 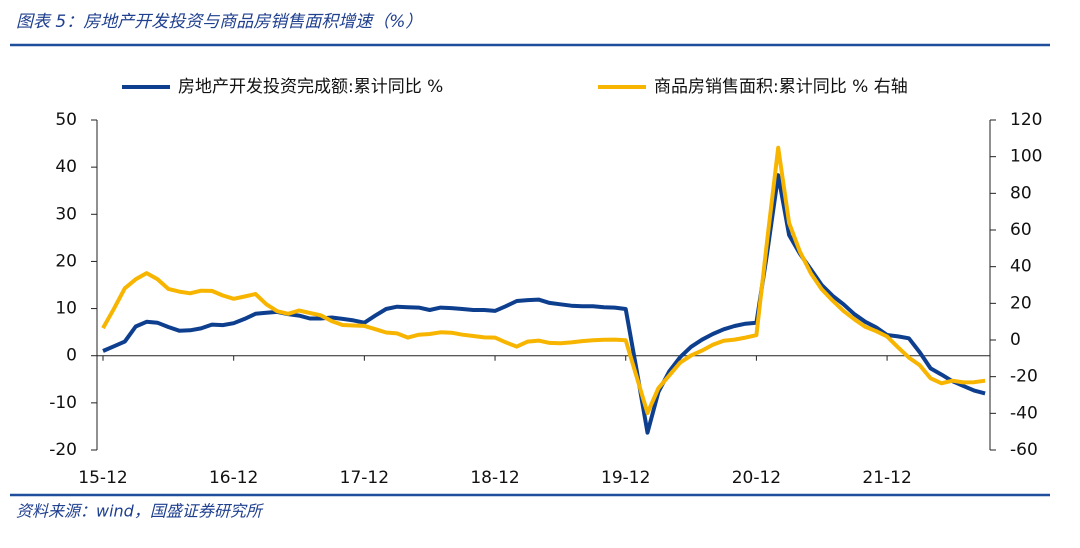 I want to click on y2-tick-label: -20, so click(x=1024, y=377).